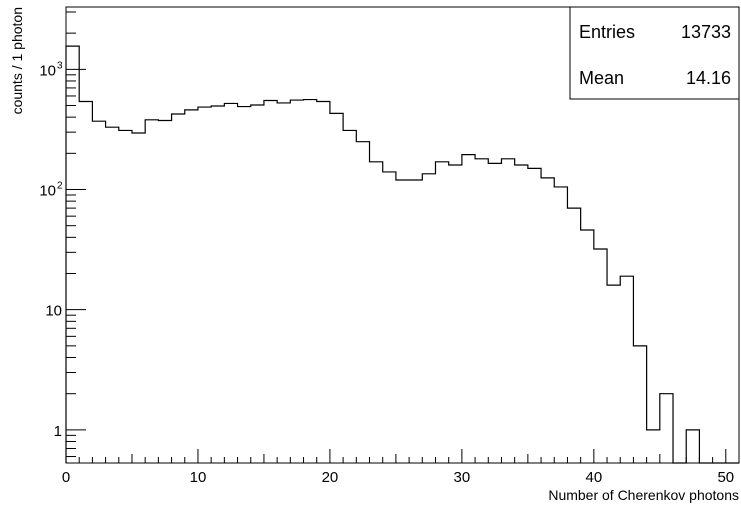 The height and width of the screenshot is (506, 741). I want to click on x-tick-label: 0, so click(66, 477).